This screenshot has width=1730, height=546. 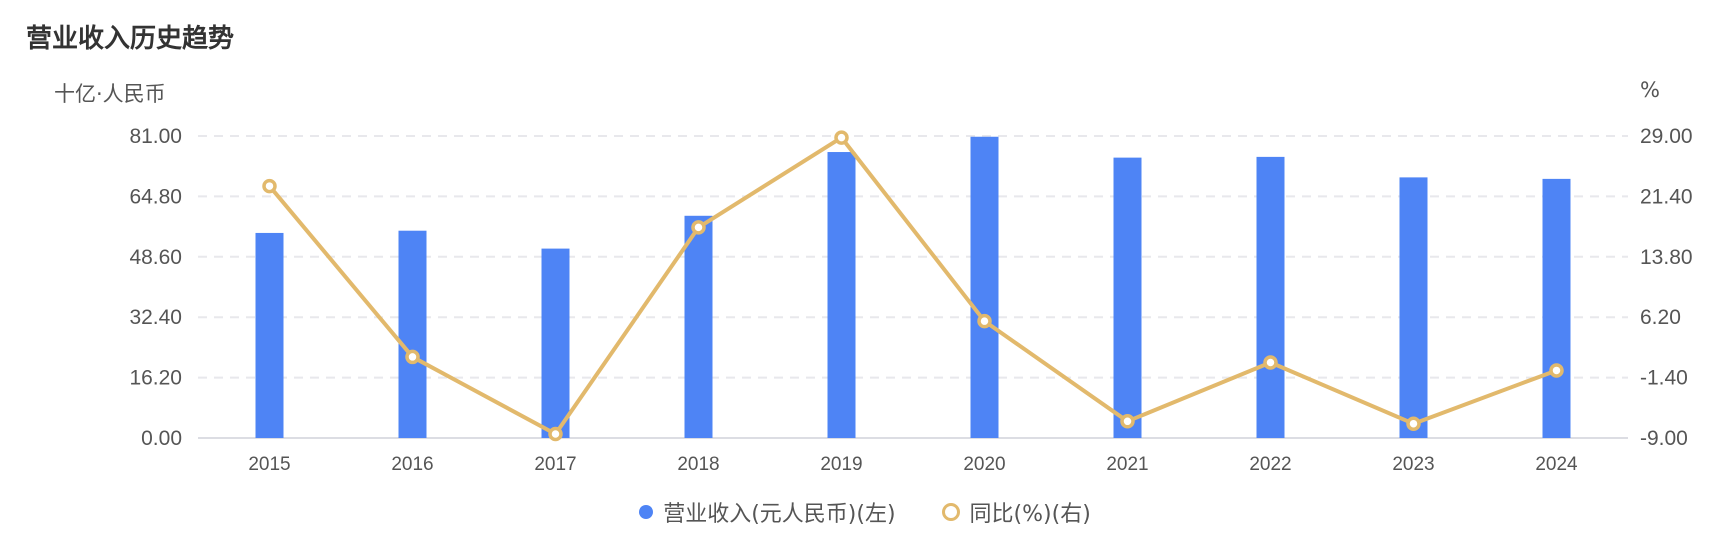 I want to click on legend: 营业收入(元人民币)(左) 同比(%)(右), so click(x=865, y=512).